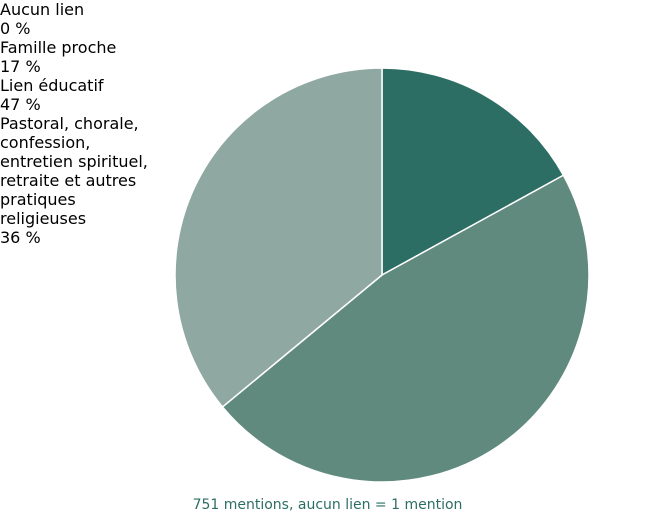 This screenshot has height=524, width=655. I want to click on category-name: Aucun lien, so click(42, 9).